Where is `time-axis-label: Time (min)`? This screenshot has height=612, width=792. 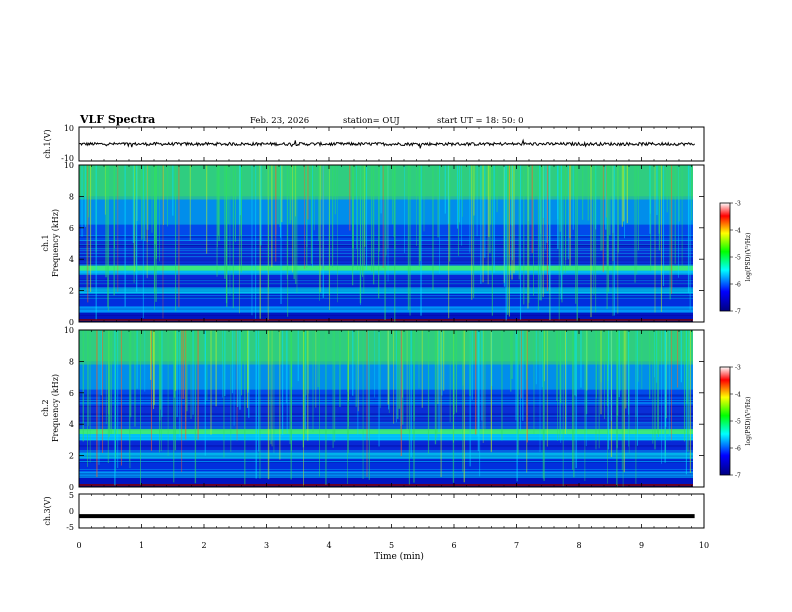 time-axis-label: Time (min) is located at coordinates (399, 556).